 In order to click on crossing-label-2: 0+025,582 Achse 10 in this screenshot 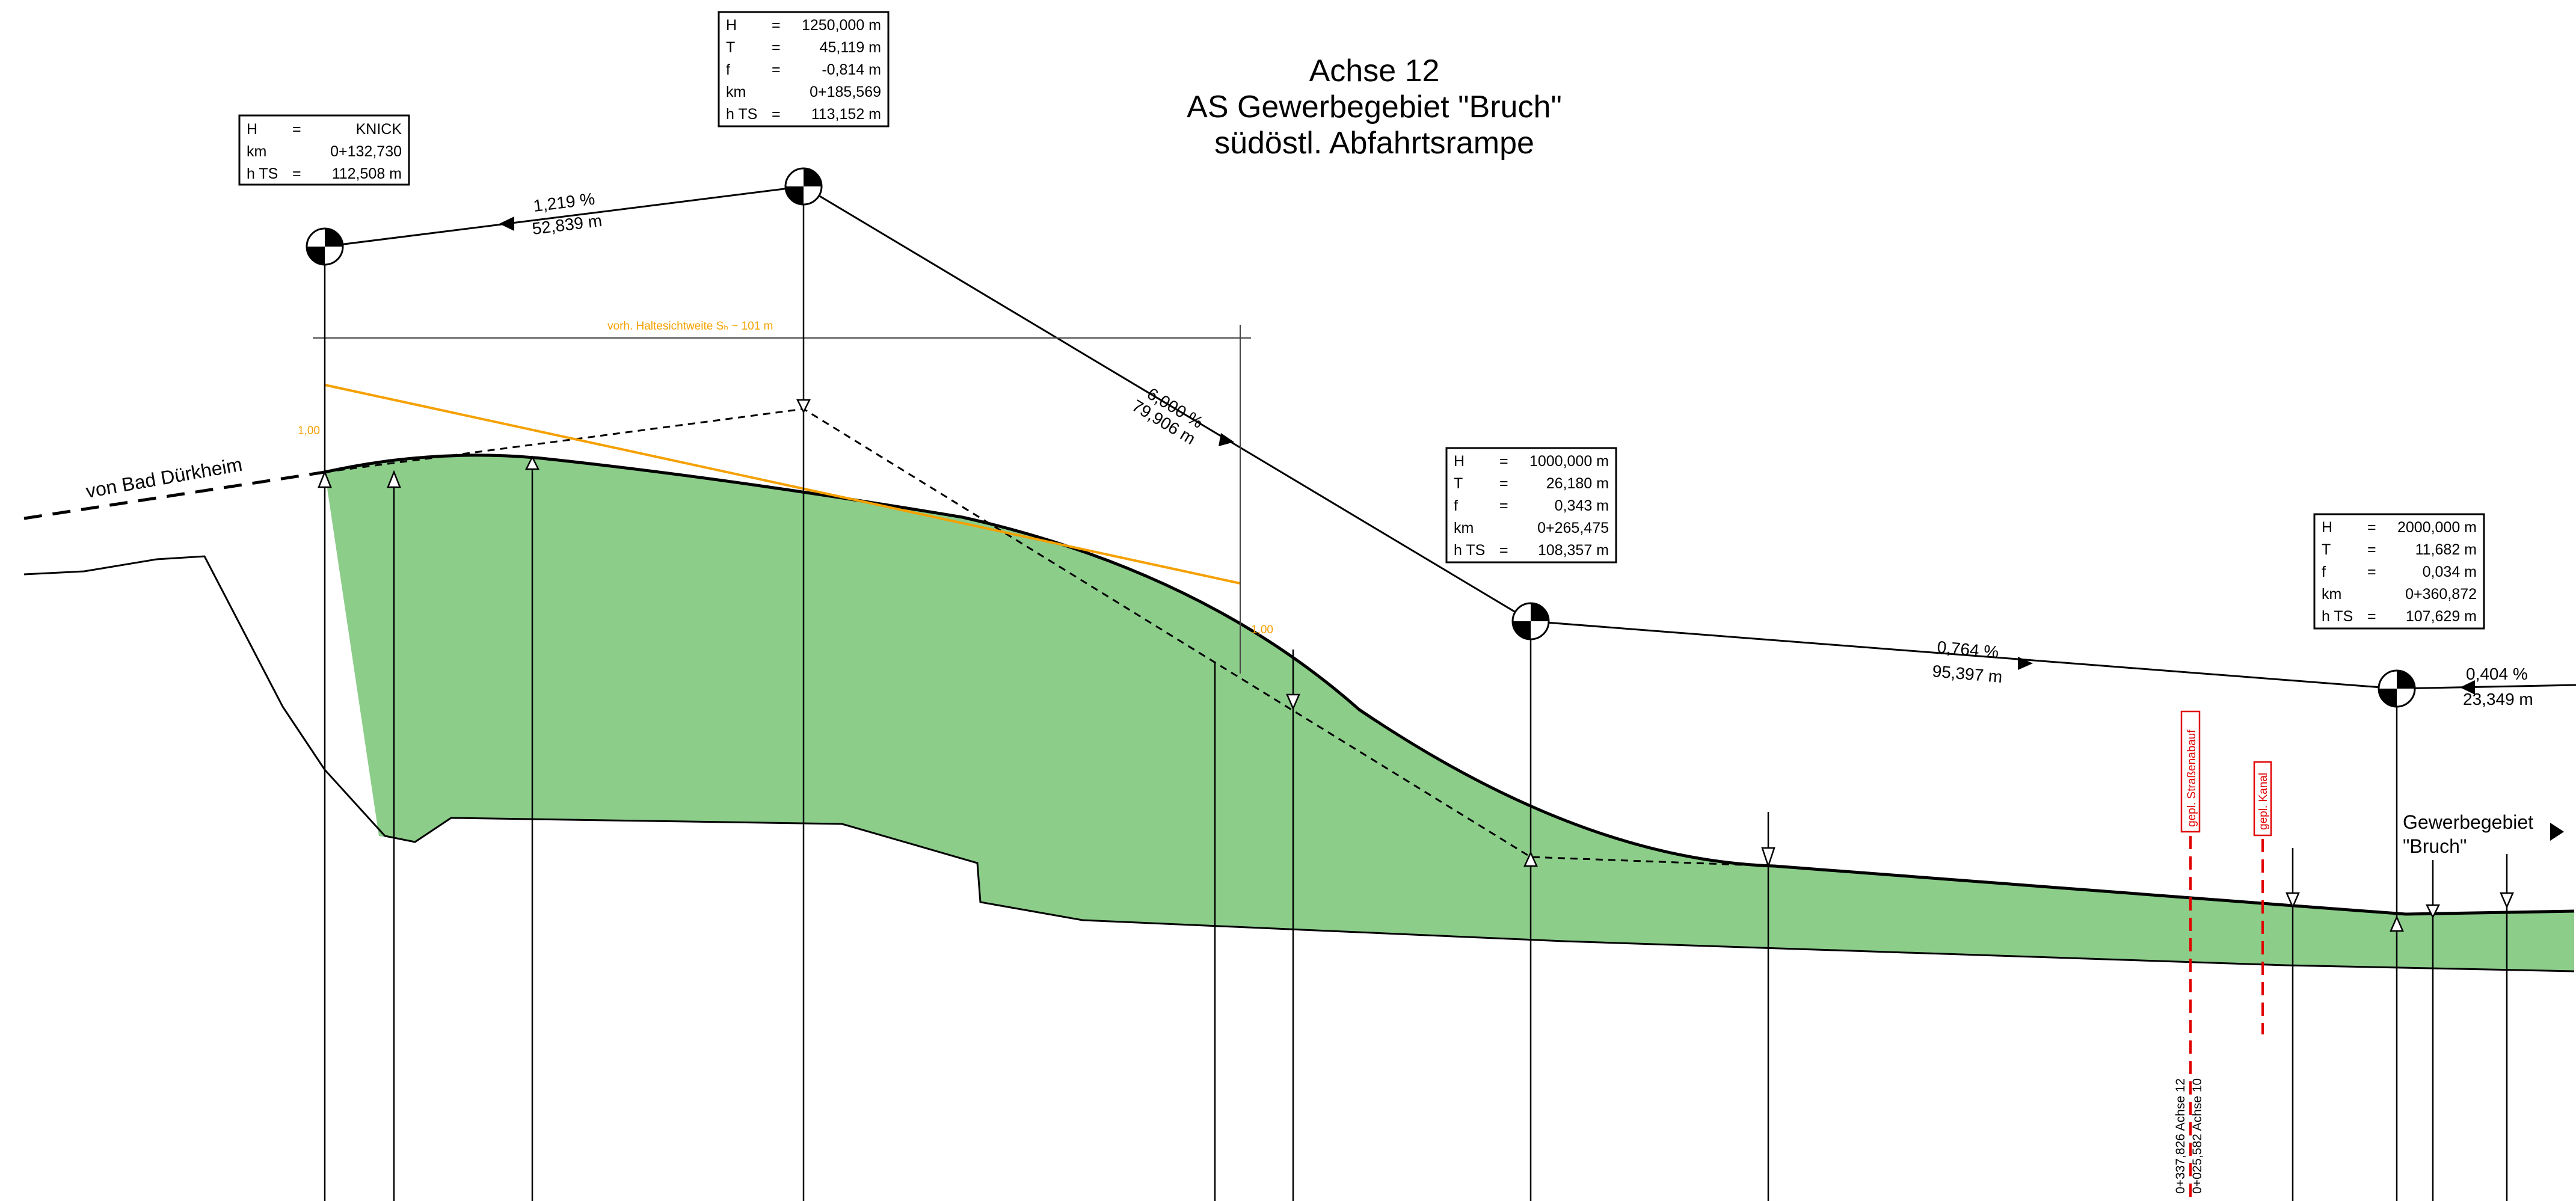, I will do `click(2197, 1136)`.